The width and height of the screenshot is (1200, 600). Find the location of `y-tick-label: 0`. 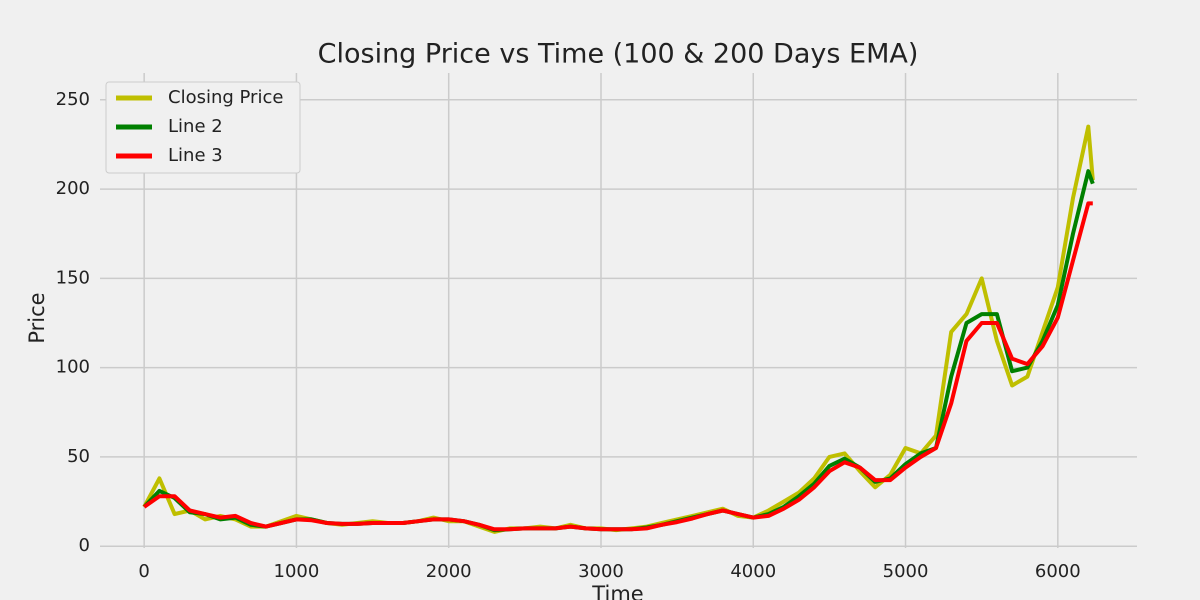

y-tick-label: 0 is located at coordinates (84, 545).